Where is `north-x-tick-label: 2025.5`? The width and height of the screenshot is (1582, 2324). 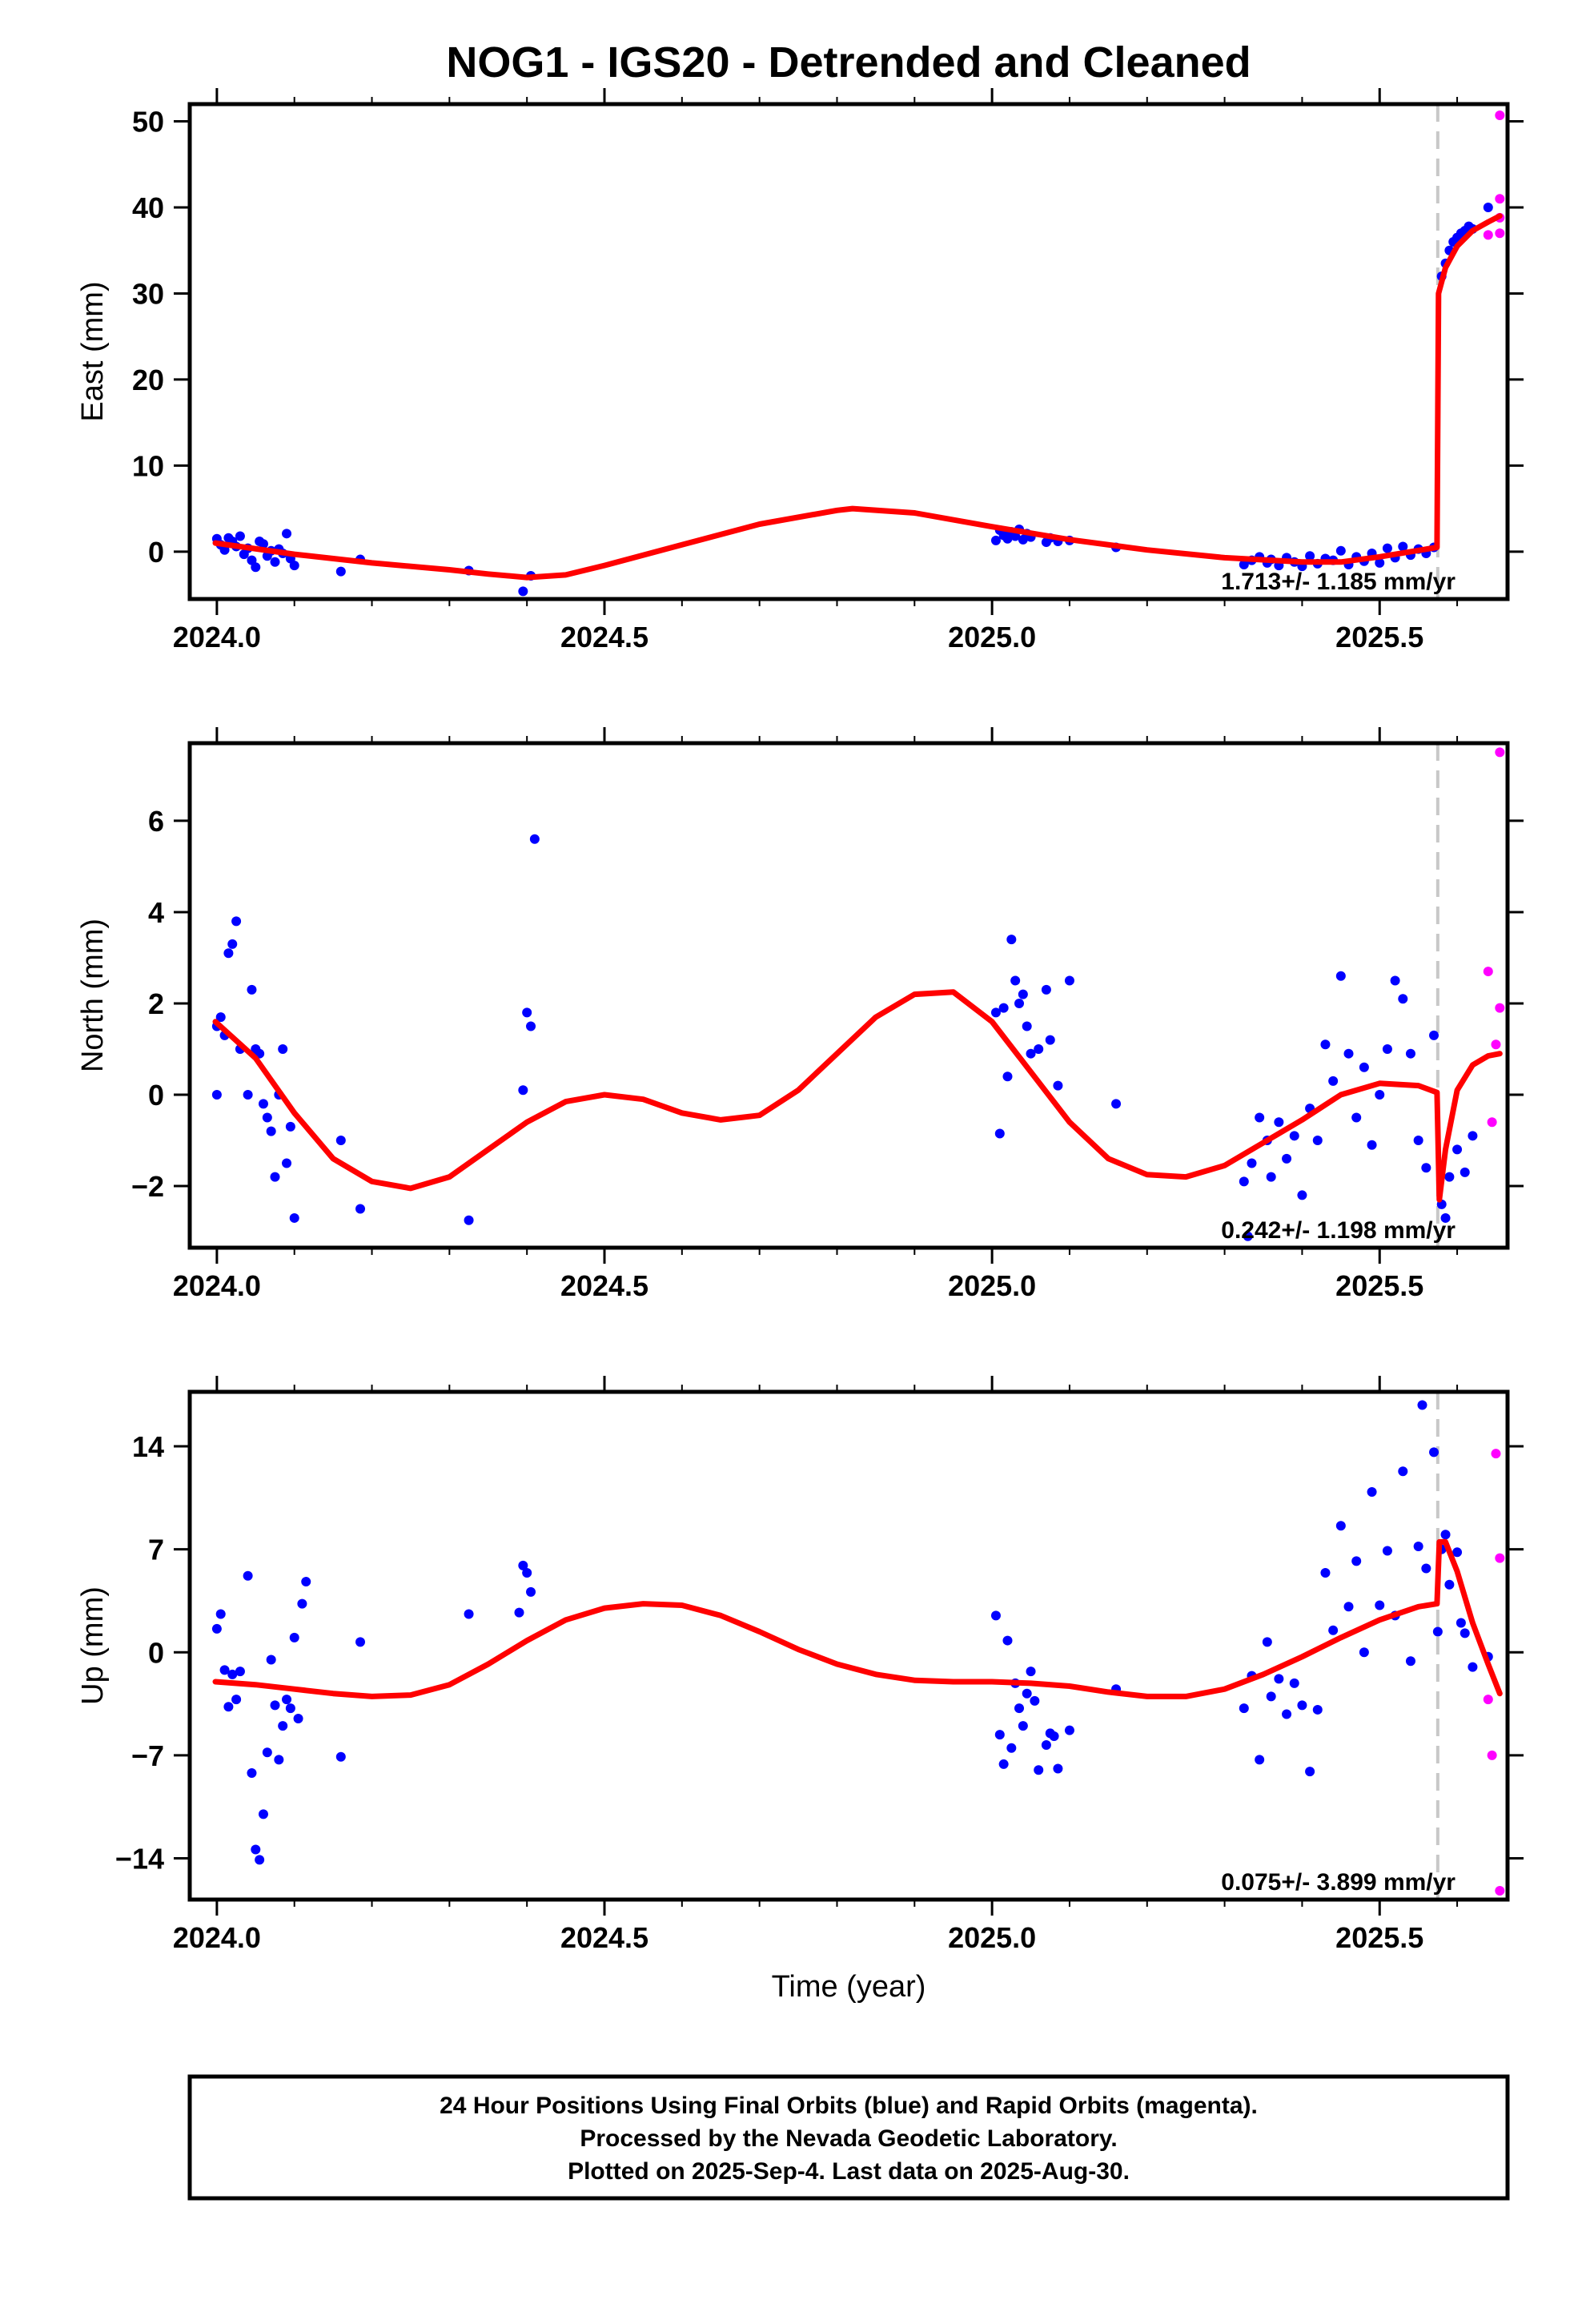 north-x-tick-label: 2025.5 is located at coordinates (1379, 1285).